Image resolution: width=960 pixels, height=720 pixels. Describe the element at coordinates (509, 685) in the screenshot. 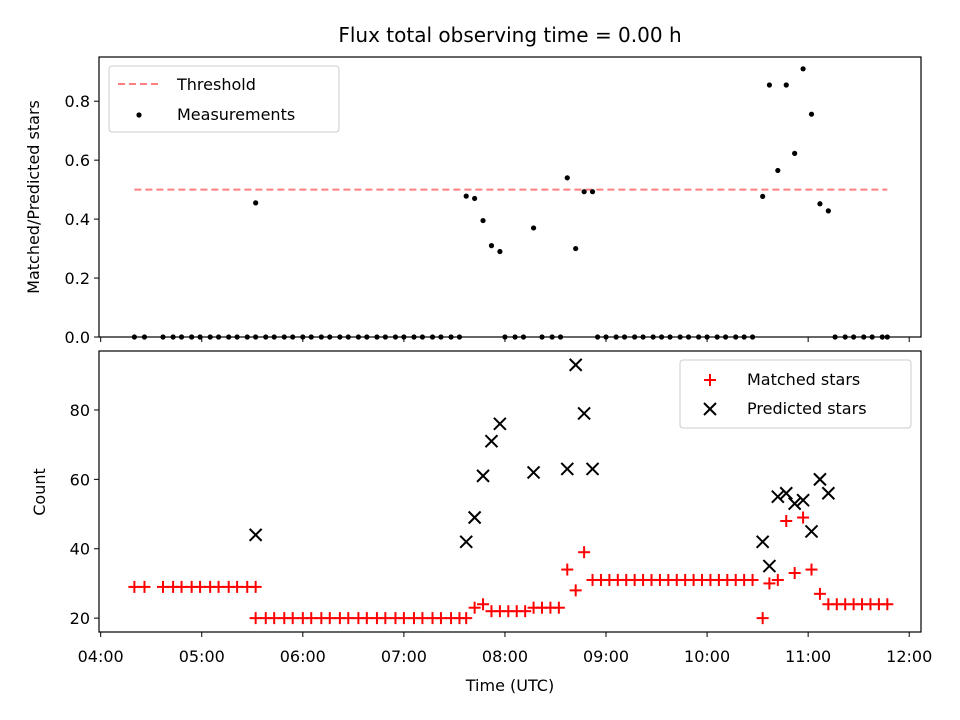

I see `x-axis-label: Time (UTC)` at that location.